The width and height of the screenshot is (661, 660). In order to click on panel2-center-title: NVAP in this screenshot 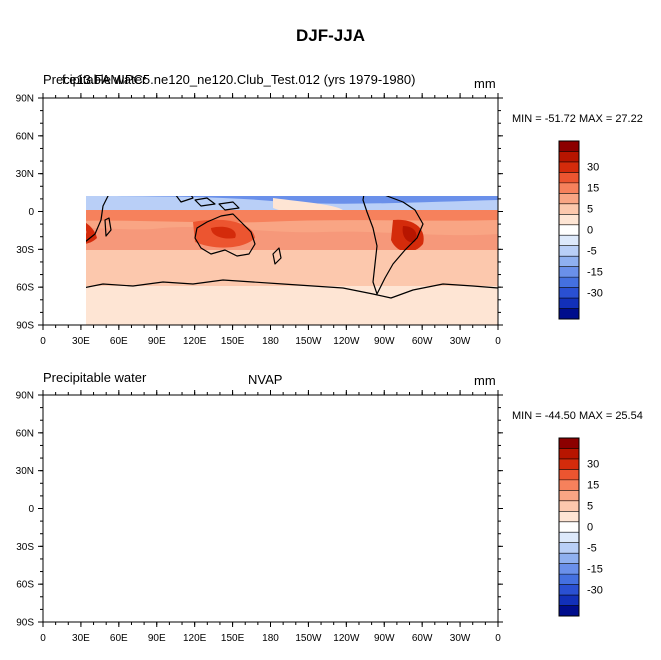, I will do `click(265, 379)`.